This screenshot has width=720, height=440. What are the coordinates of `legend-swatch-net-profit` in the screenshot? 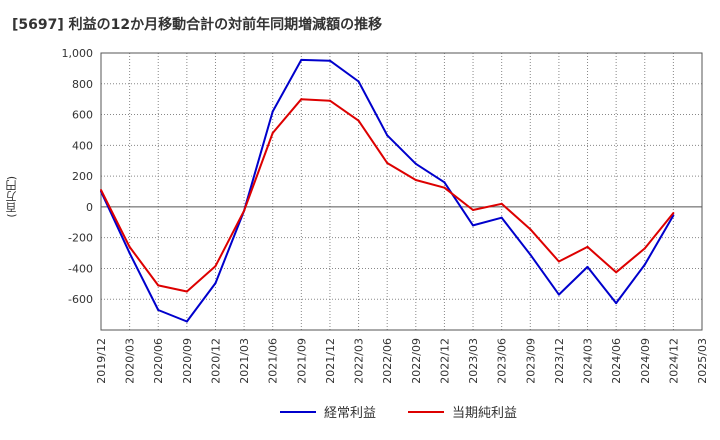 It's located at (426, 411).